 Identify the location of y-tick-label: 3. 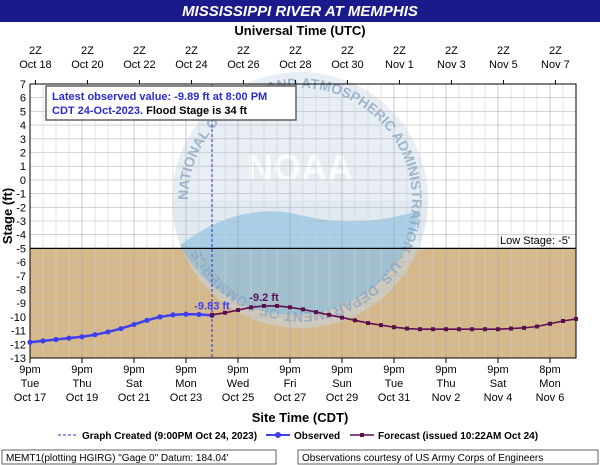
(23, 140).